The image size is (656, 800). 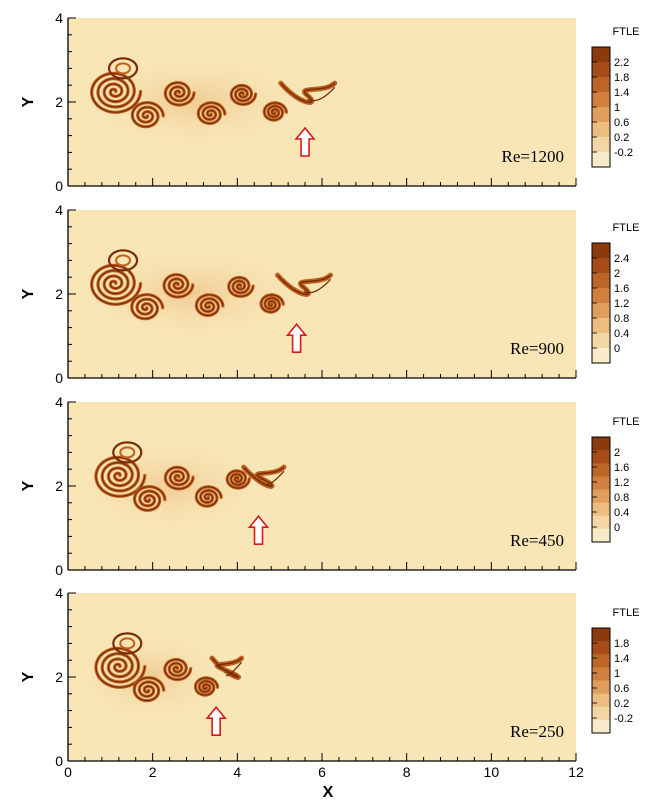 What do you see at coordinates (621, 468) in the screenshot?
I see `colorbar-label: 1.6` at bounding box center [621, 468].